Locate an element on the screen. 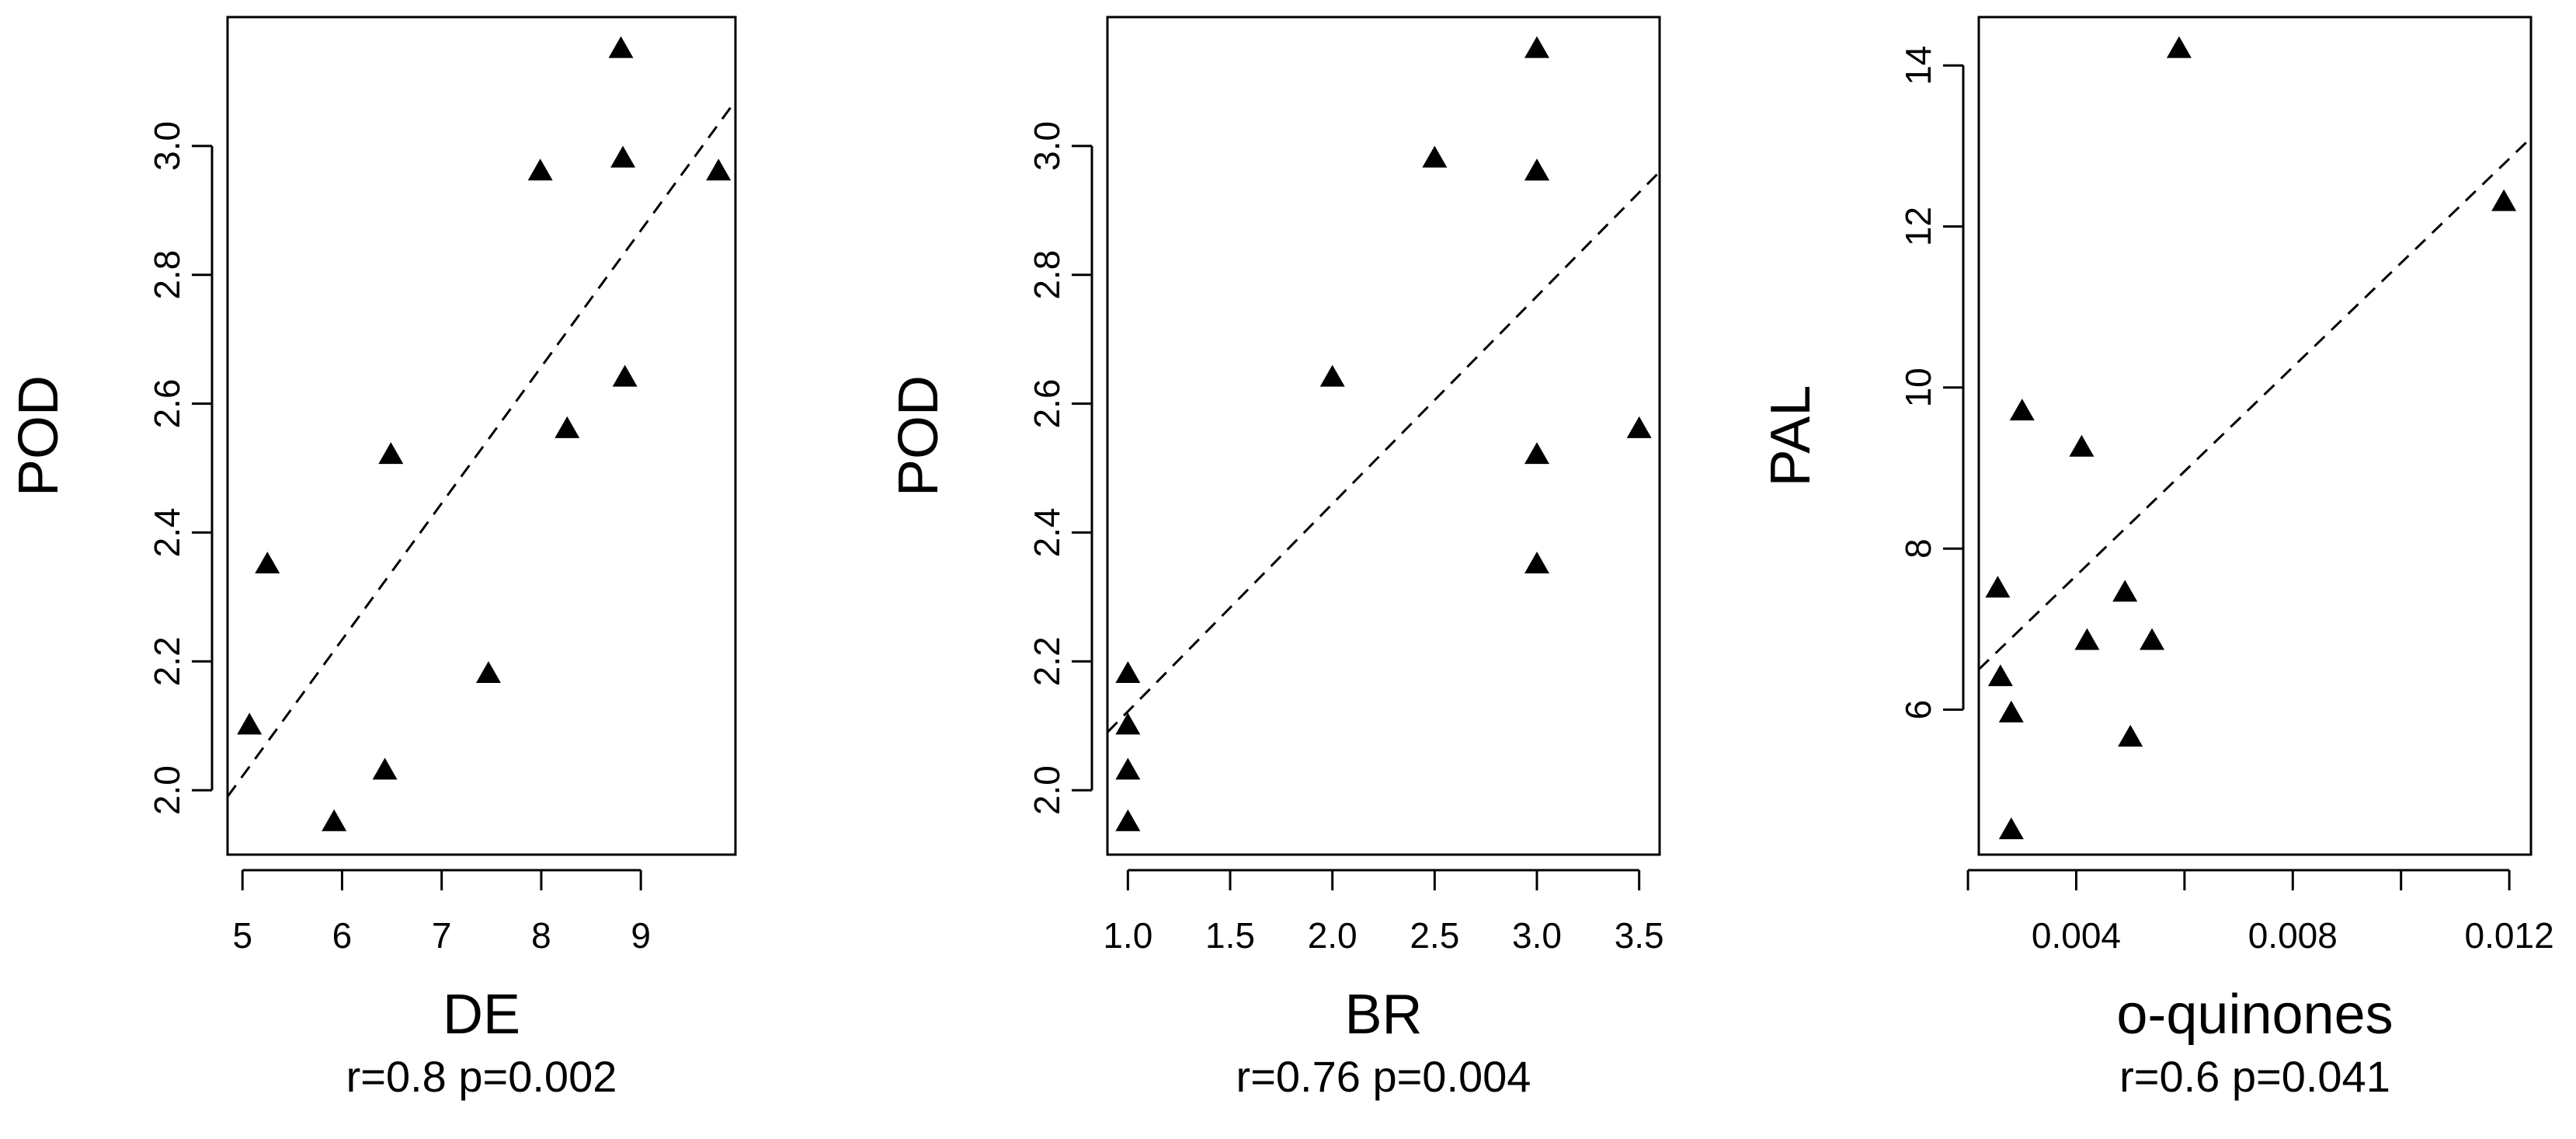 The height and width of the screenshot is (1139, 2576). x-tick-label: 1.5 is located at coordinates (1230, 935).